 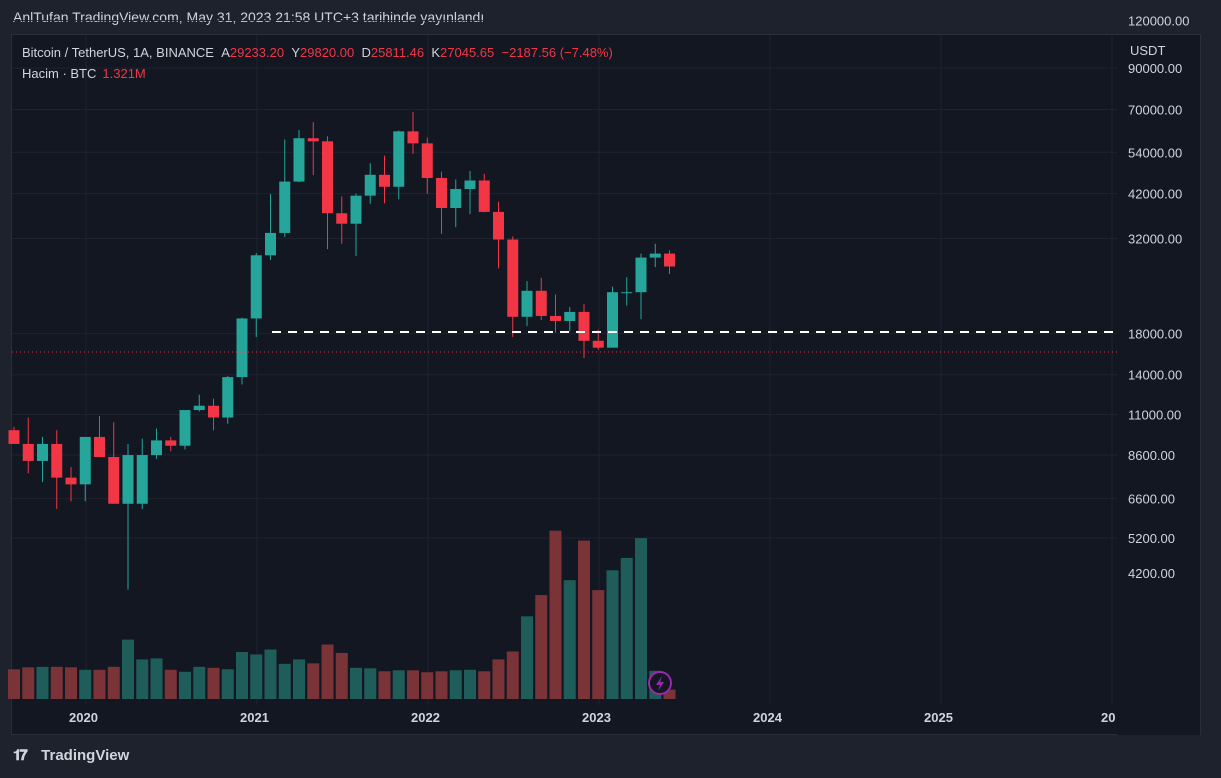 What do you see at coordinates (1155, 333) in the screenshot?
I see `y-tick-label: 18000.00` at bounding box center [1155, 333].